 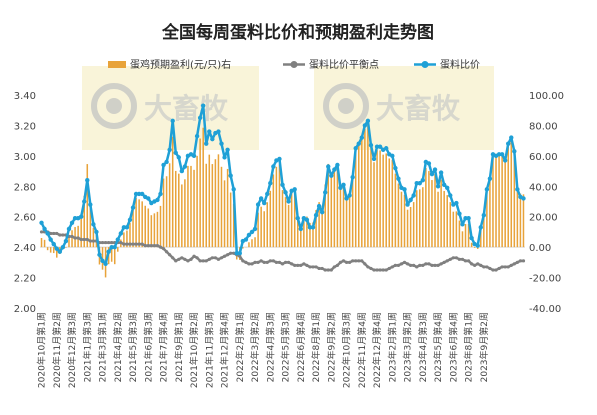 I want to click on category-label: 2021年7月第4周, so click(x=164, y=347).